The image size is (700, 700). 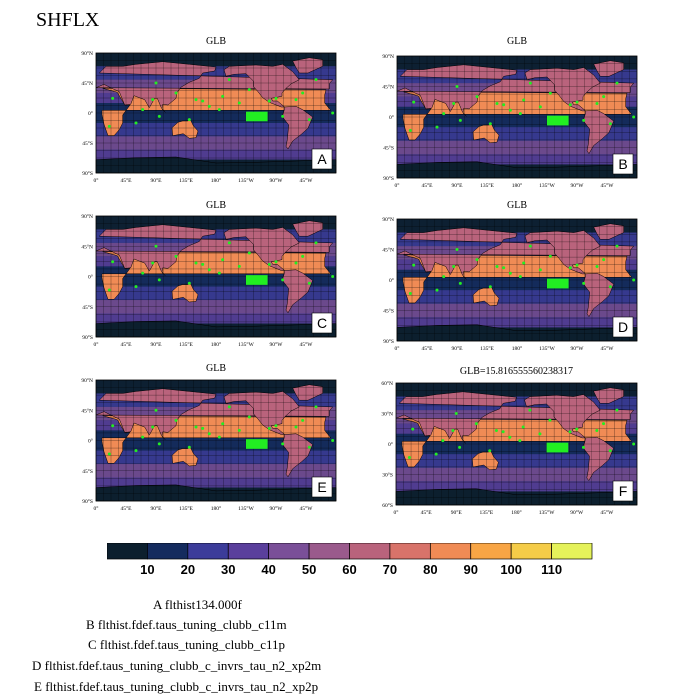 What do you see at coordinates (608, 348) in the screenshot?
I see `lon-tick-label: 45°W` at bounding box center [608, 348].